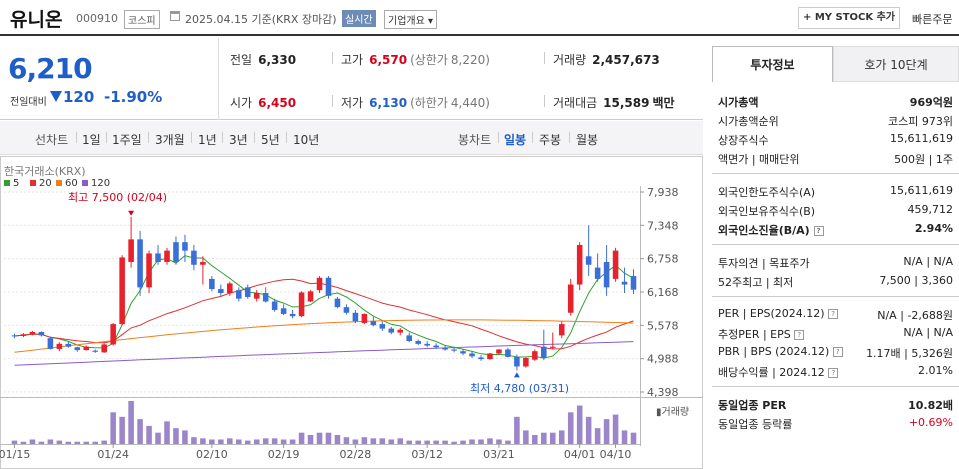  Describe the element at coordinates (306, 140) in the screenshot. I see `period-10y: 10년` at that location.